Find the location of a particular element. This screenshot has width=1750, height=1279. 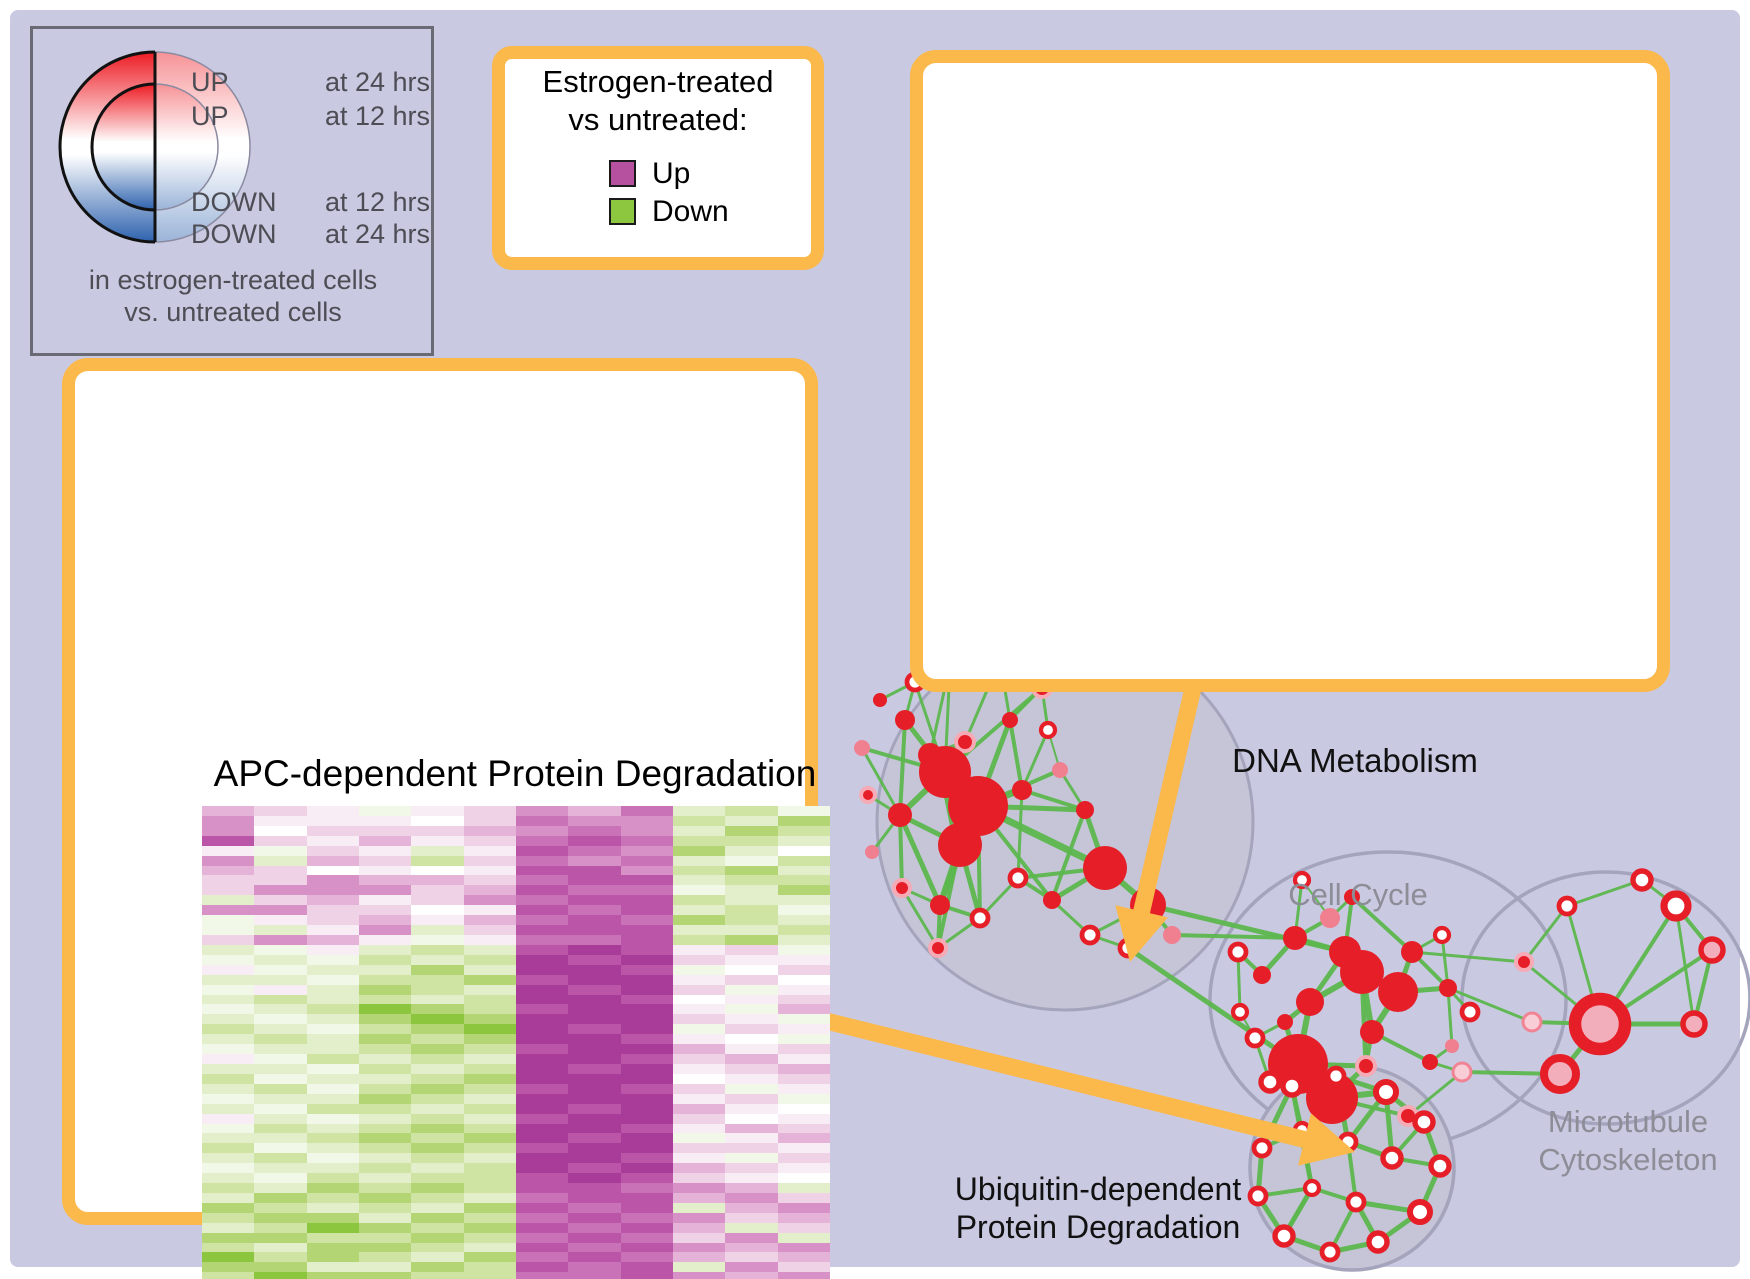

legend-caption-line1: in estrogen-treated cells is located at coordinates (233, 280).